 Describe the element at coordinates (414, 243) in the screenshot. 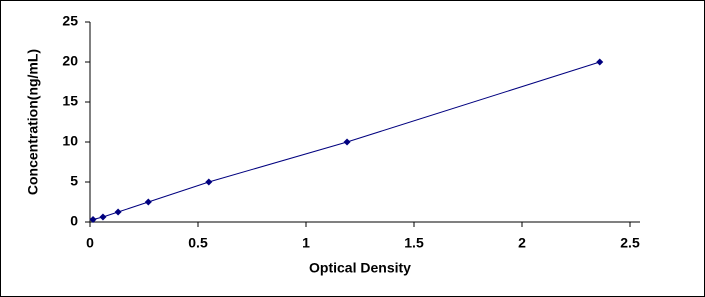

I see `x-tick-label: 1.5` at that location.